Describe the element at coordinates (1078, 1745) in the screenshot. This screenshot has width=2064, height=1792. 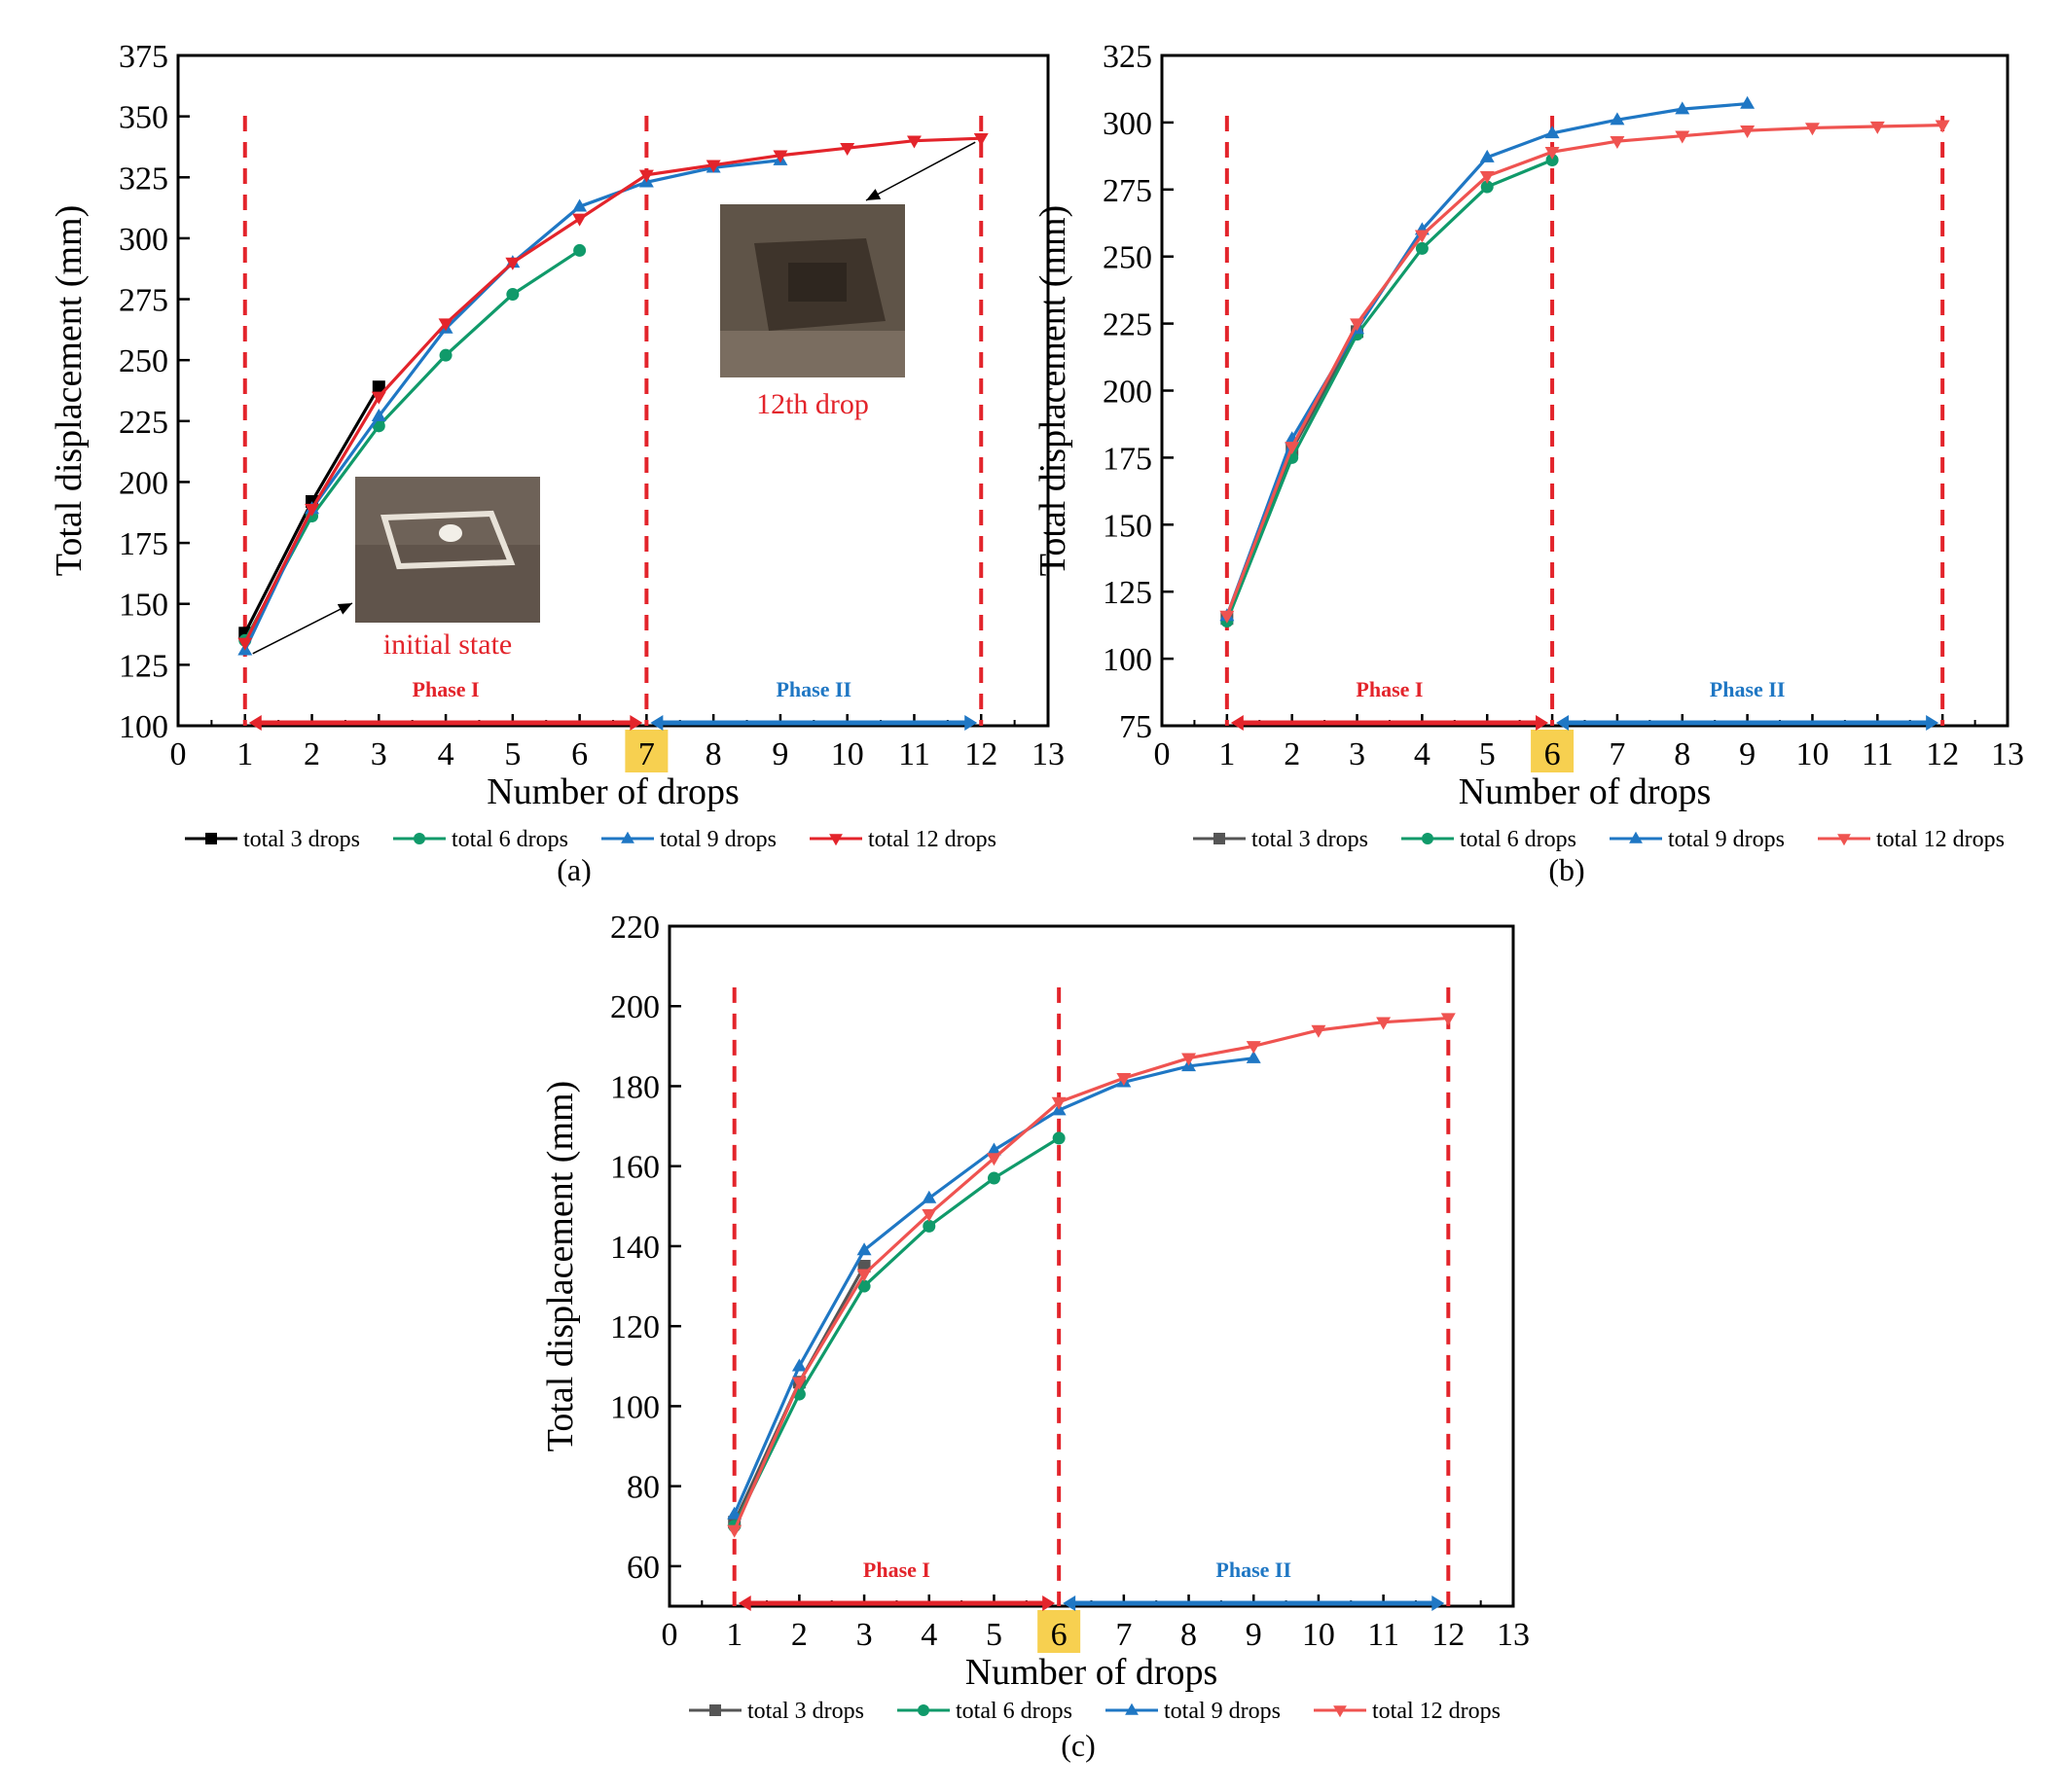
I see `caption: (c)` at that location.